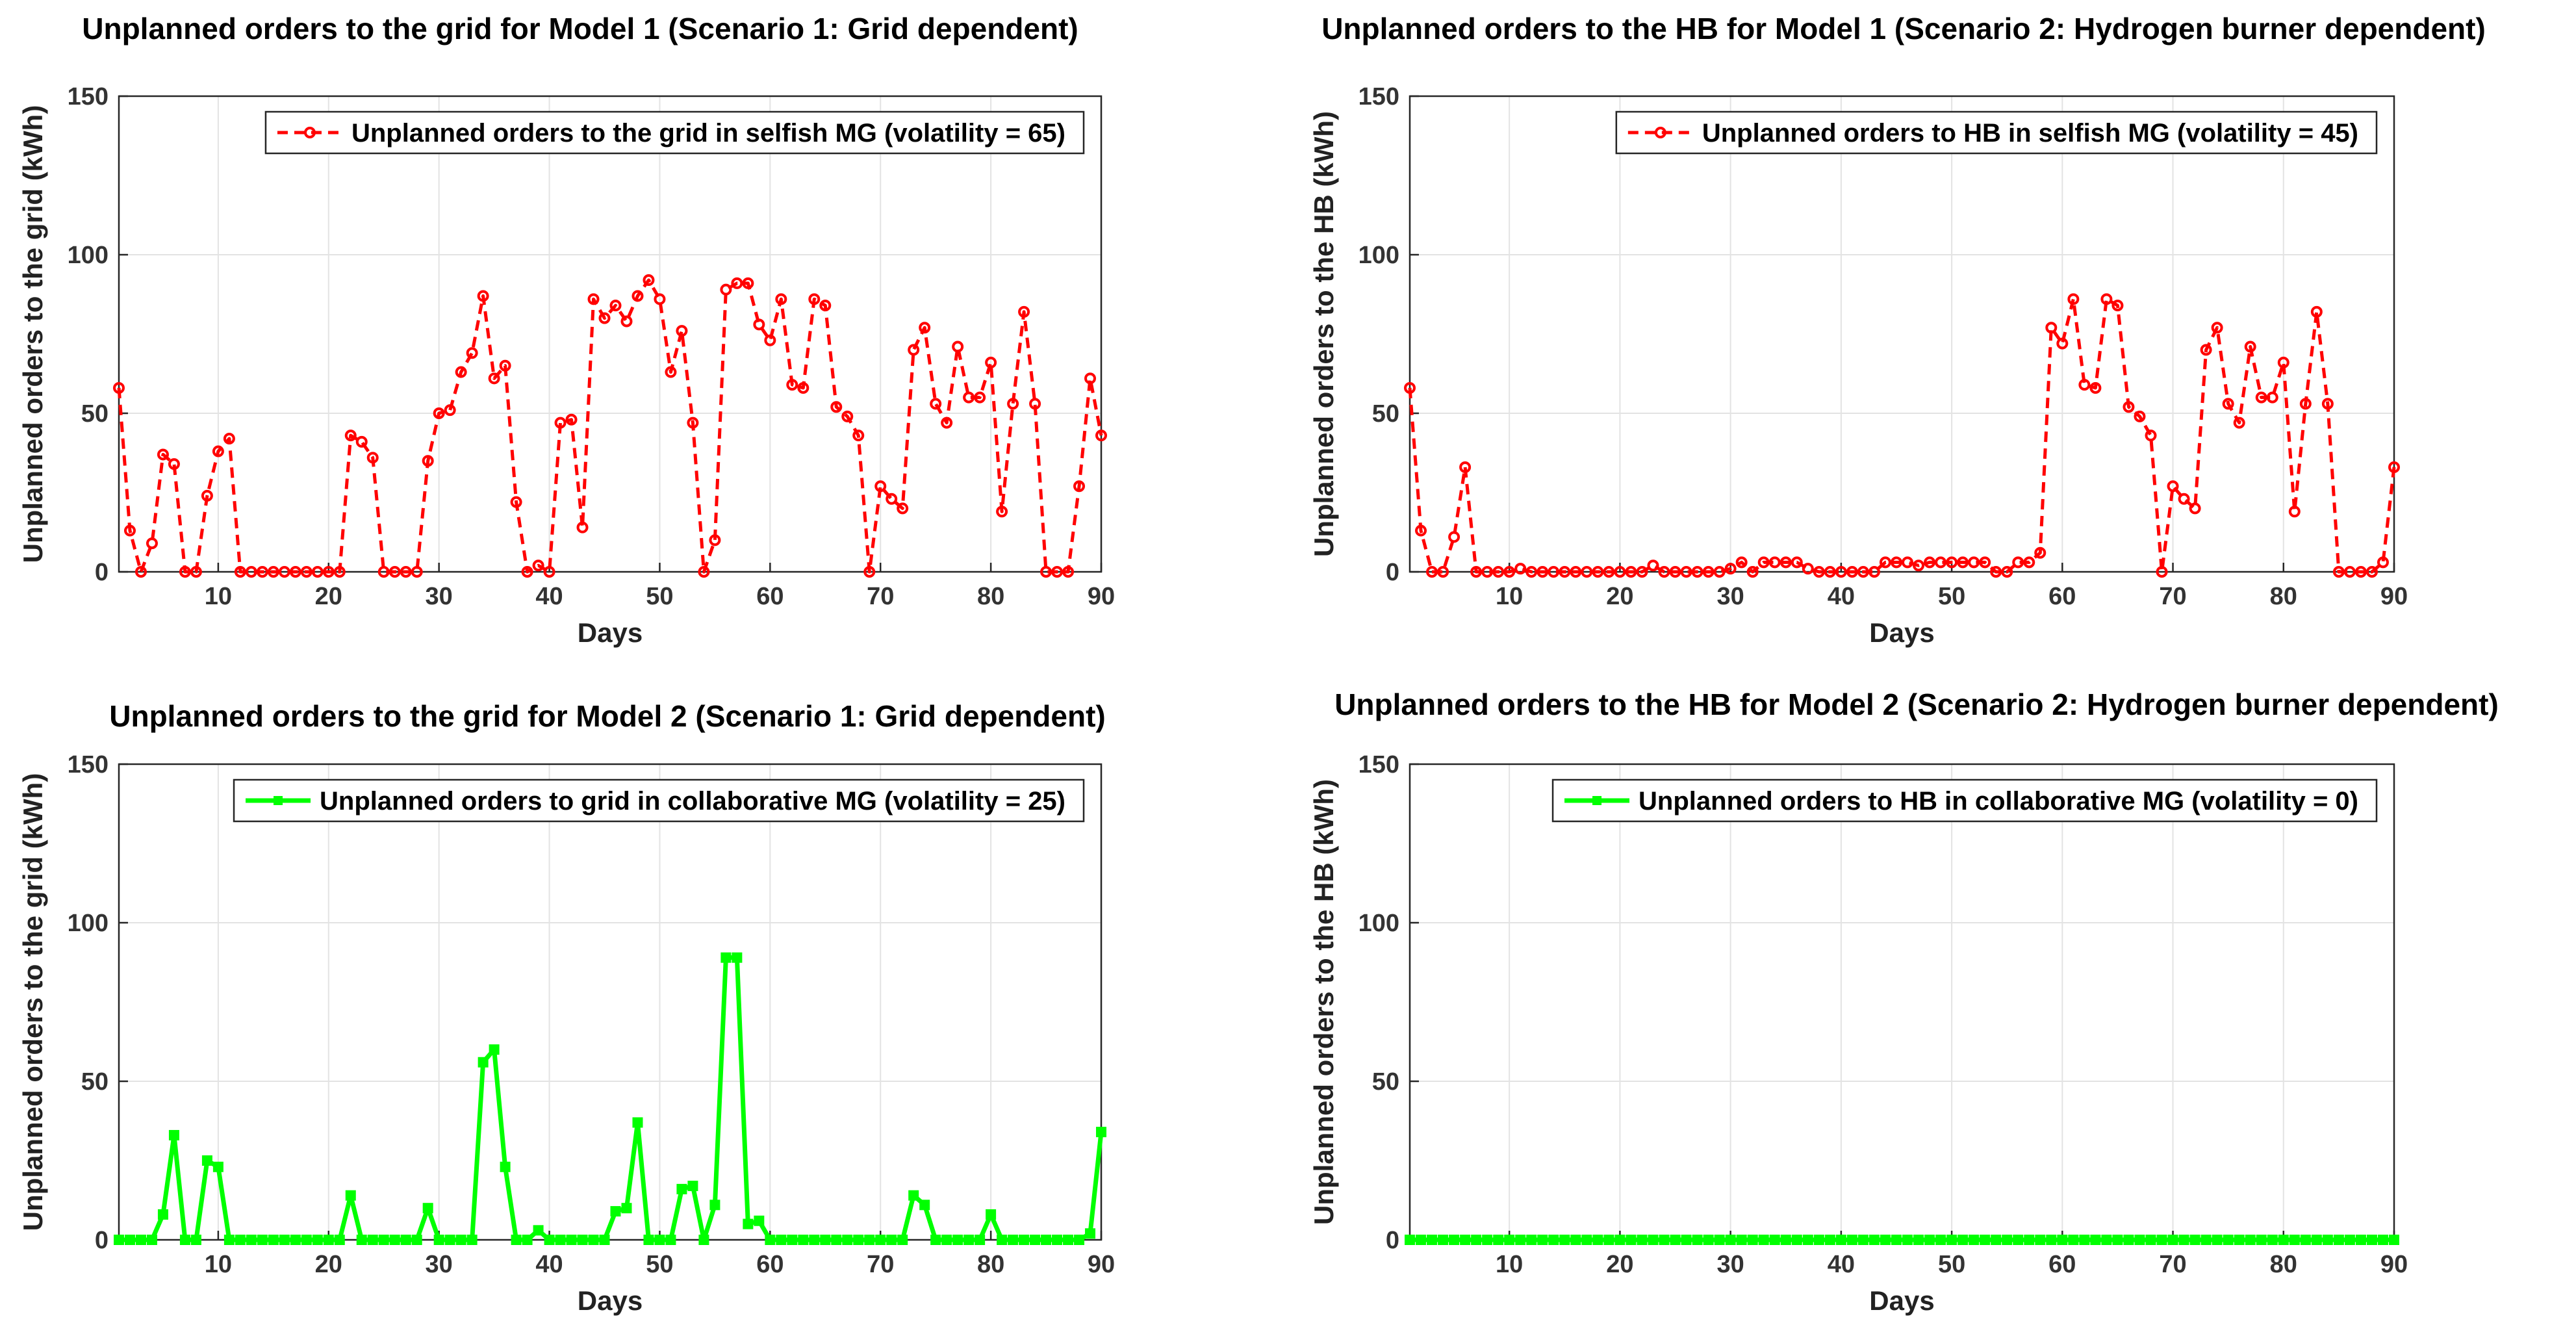  What do you see at coordinates (88, 923) in the screenshot?
I see `y-tick-label: 100` at bounding box center [88, 923].